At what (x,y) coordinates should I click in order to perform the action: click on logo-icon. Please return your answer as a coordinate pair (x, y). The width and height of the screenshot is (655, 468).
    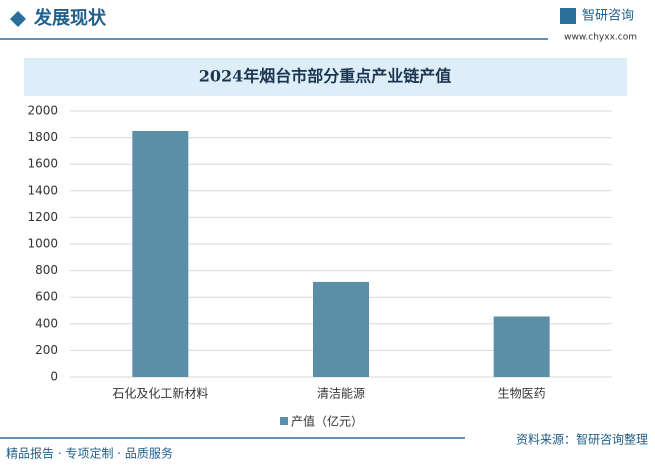
    Looking at the image, I should click on (568, 16).